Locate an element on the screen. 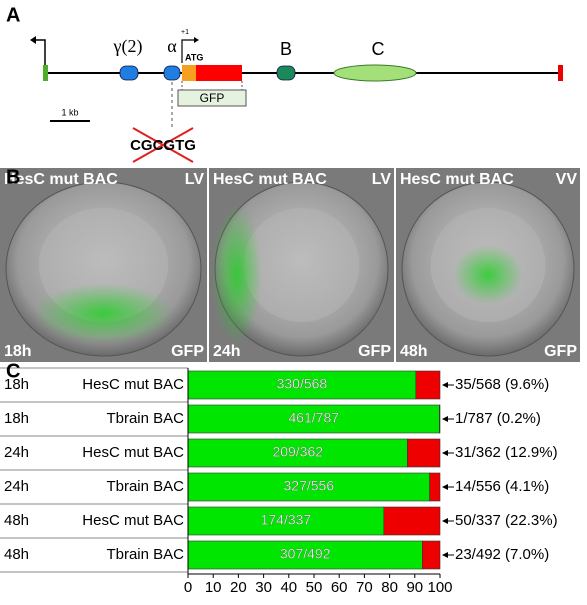 Image resolution: width=587 pixels, height=605 pixels. x-tick-label: 0 is located at coordinates (188, 587).